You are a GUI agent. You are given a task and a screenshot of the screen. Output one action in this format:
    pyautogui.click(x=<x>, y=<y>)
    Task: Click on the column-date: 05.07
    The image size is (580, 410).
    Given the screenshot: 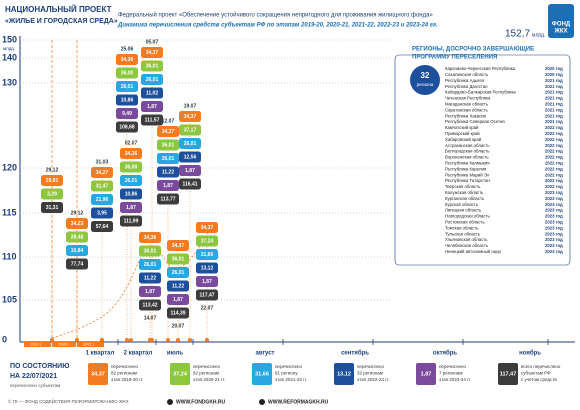 What is the action you would take?
    pyautogui.click(x=152, y=42)
    